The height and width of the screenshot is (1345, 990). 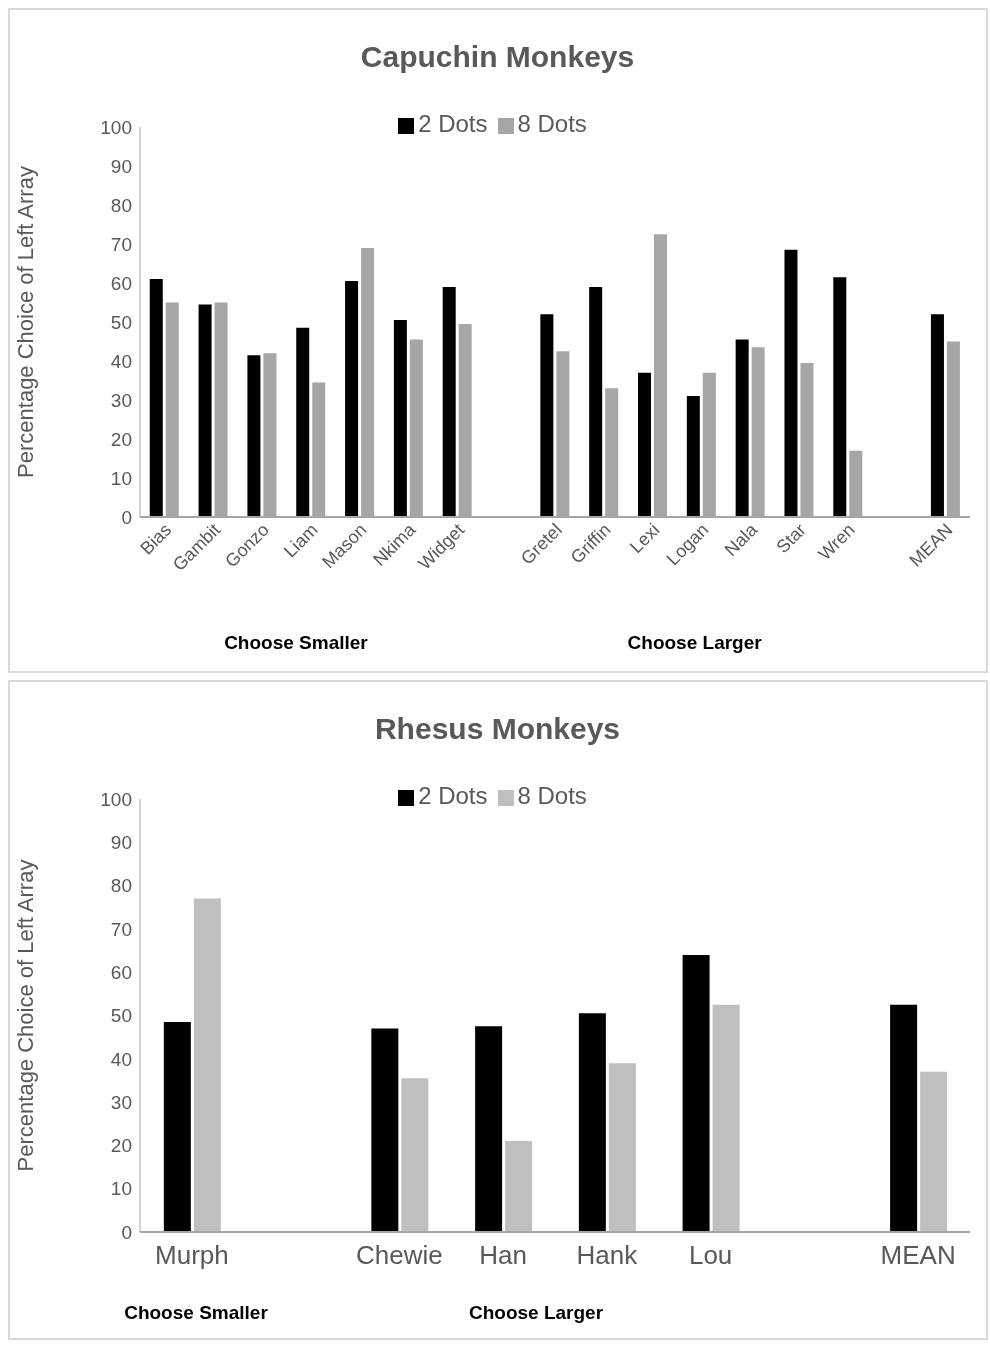 I want to click on x-tick-label: MEAN, so click(x=918, y=1255).